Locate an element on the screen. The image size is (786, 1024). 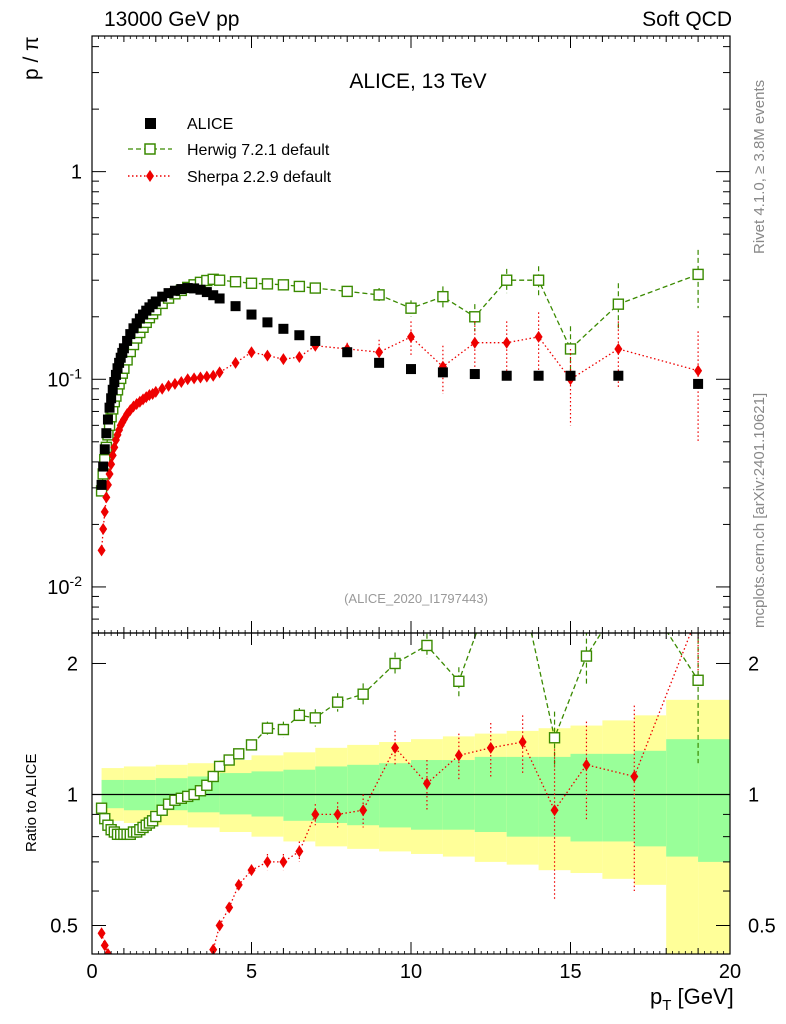
x-tick-label: 15 is located at coordinates (570, 972).